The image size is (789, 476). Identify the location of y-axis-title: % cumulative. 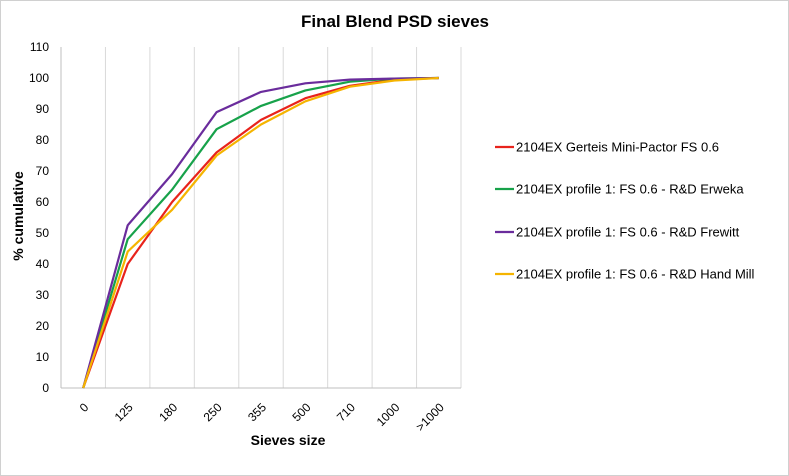
(18, 216).